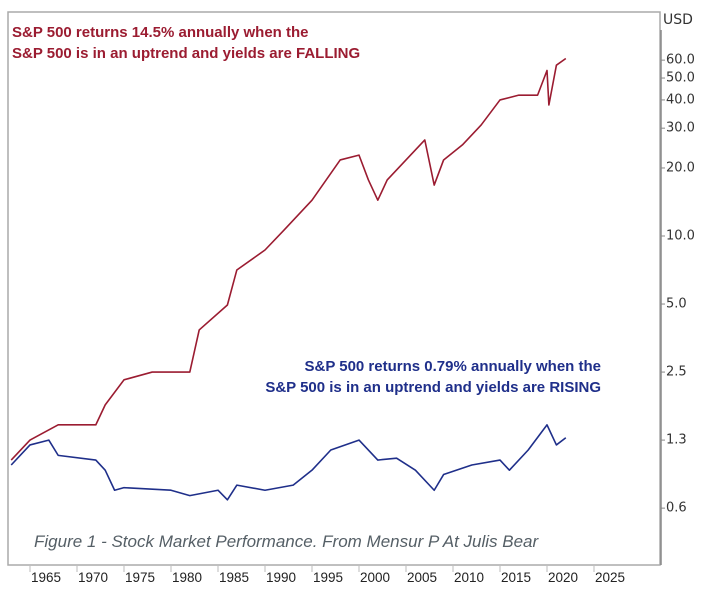 Image resolution: width=707 pixels, height=602 pixels. What do you see at coordinates (678, 20) in the screenshot?
I see `y-axis-unit: USD` at bounding box center [678, 20].